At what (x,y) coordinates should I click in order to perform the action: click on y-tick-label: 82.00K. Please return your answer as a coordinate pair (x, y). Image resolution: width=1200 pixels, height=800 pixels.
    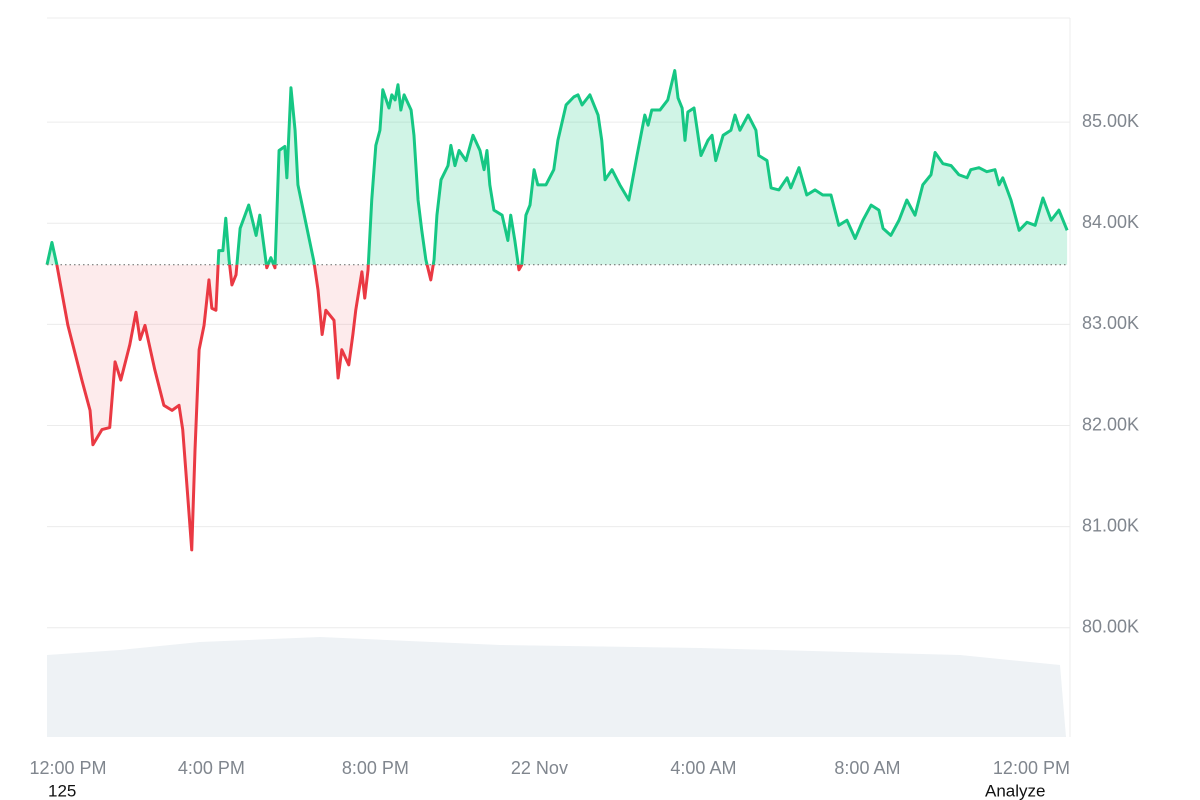
    Looking at the image, I should click on (1110, 424).